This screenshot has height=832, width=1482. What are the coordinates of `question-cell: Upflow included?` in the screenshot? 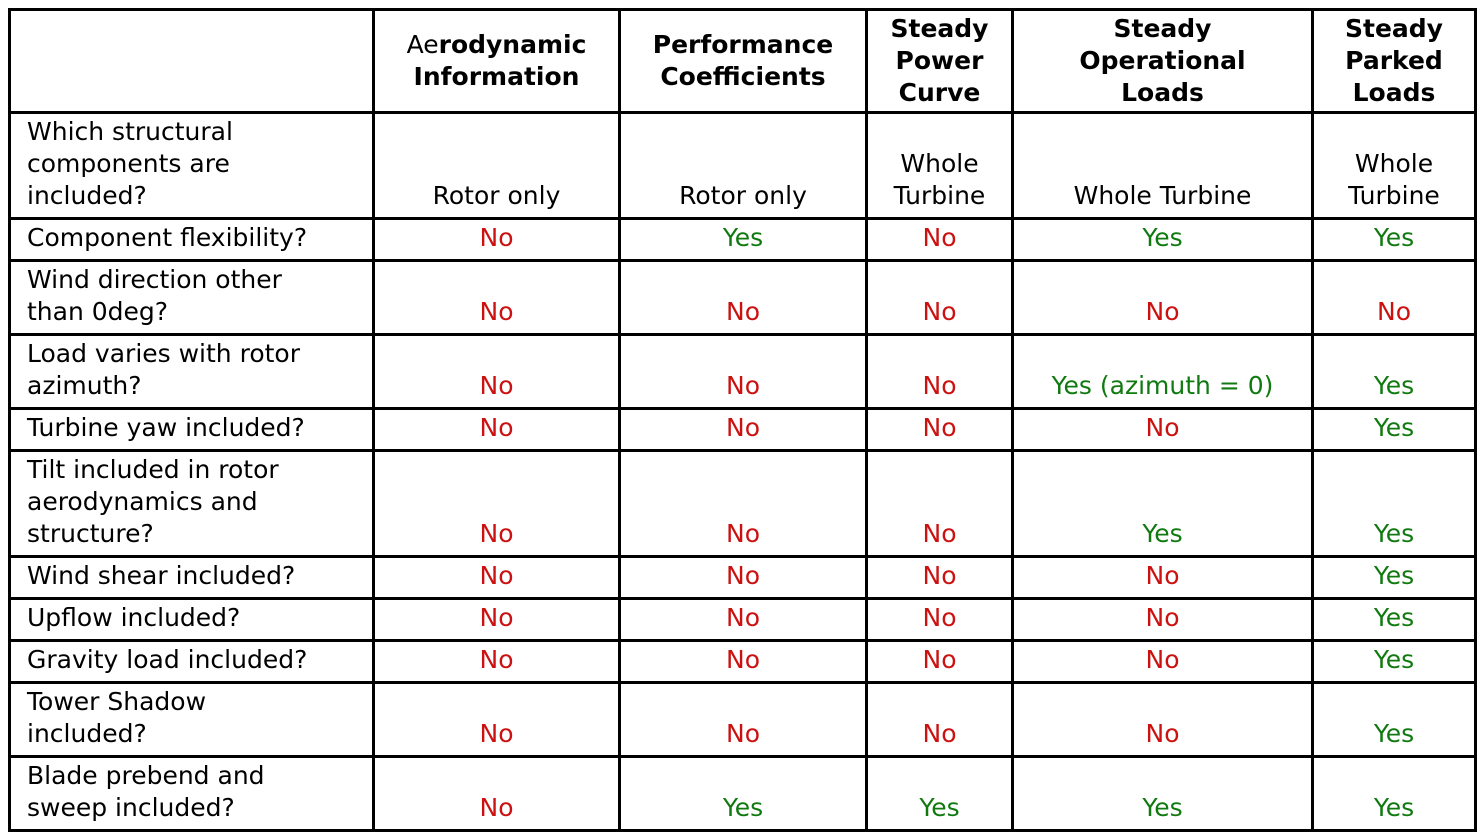 It's located at (191, 619).